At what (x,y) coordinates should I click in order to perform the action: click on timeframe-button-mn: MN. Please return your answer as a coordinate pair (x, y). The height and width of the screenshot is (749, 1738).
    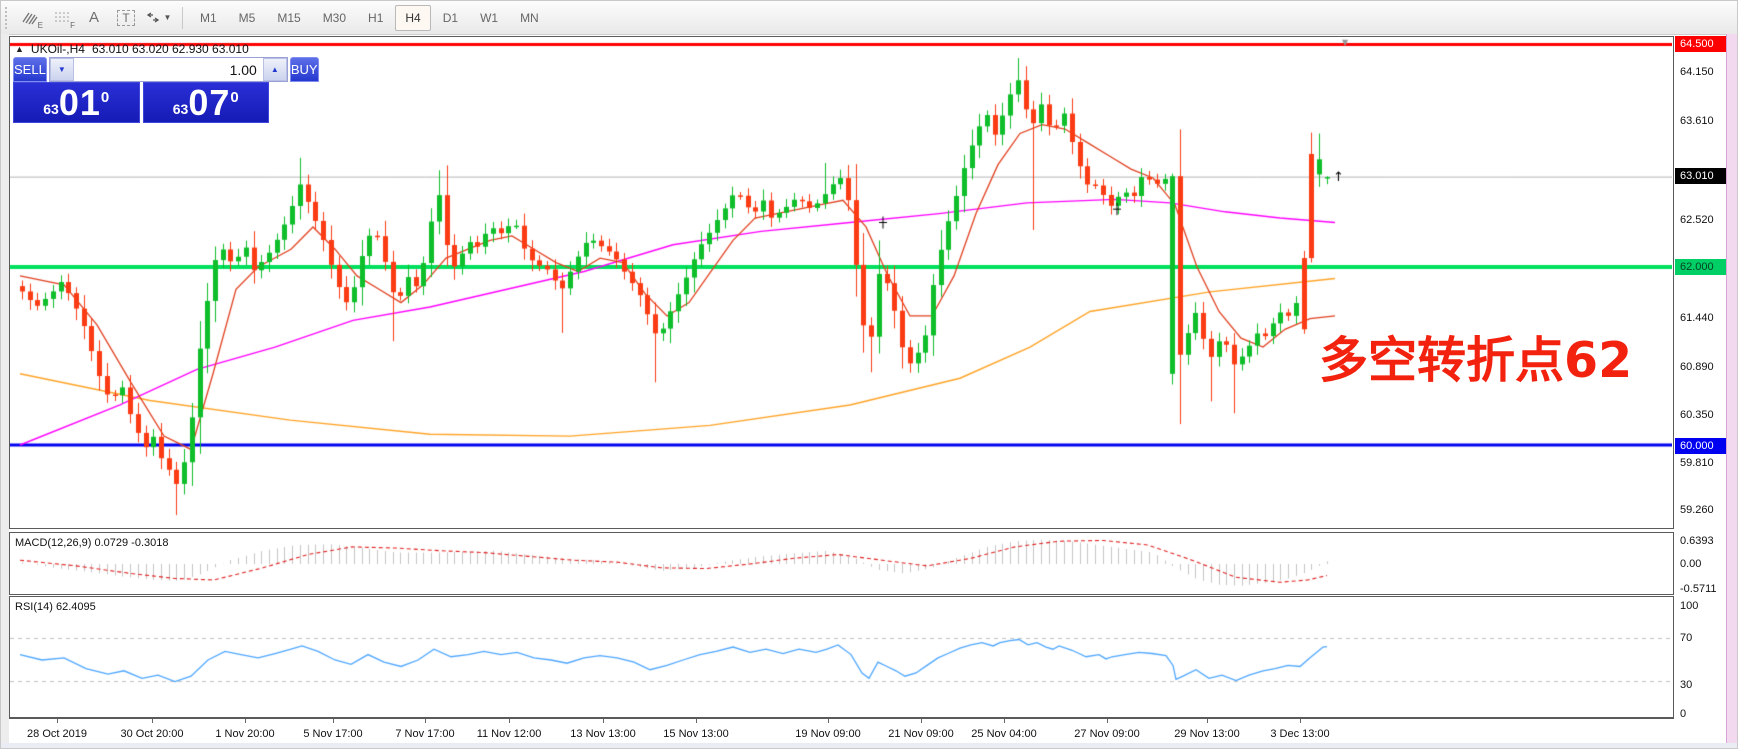
    Looking at the image, I should click on (529, 17).